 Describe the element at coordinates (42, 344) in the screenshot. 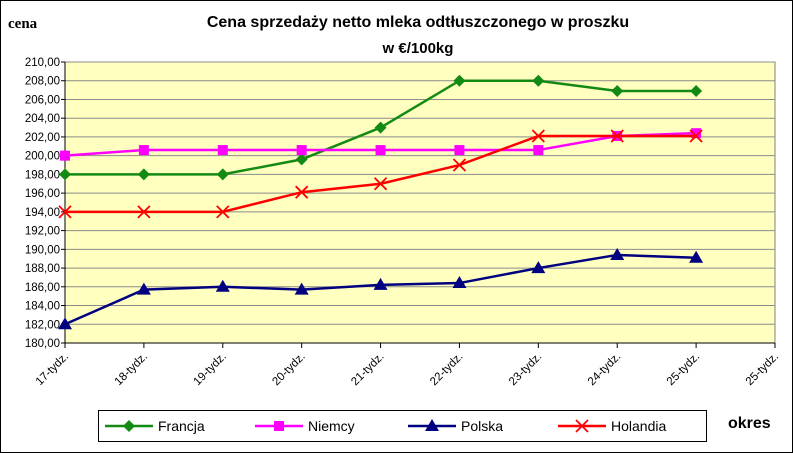

I see `y-tick-label: 180,00` at that location.